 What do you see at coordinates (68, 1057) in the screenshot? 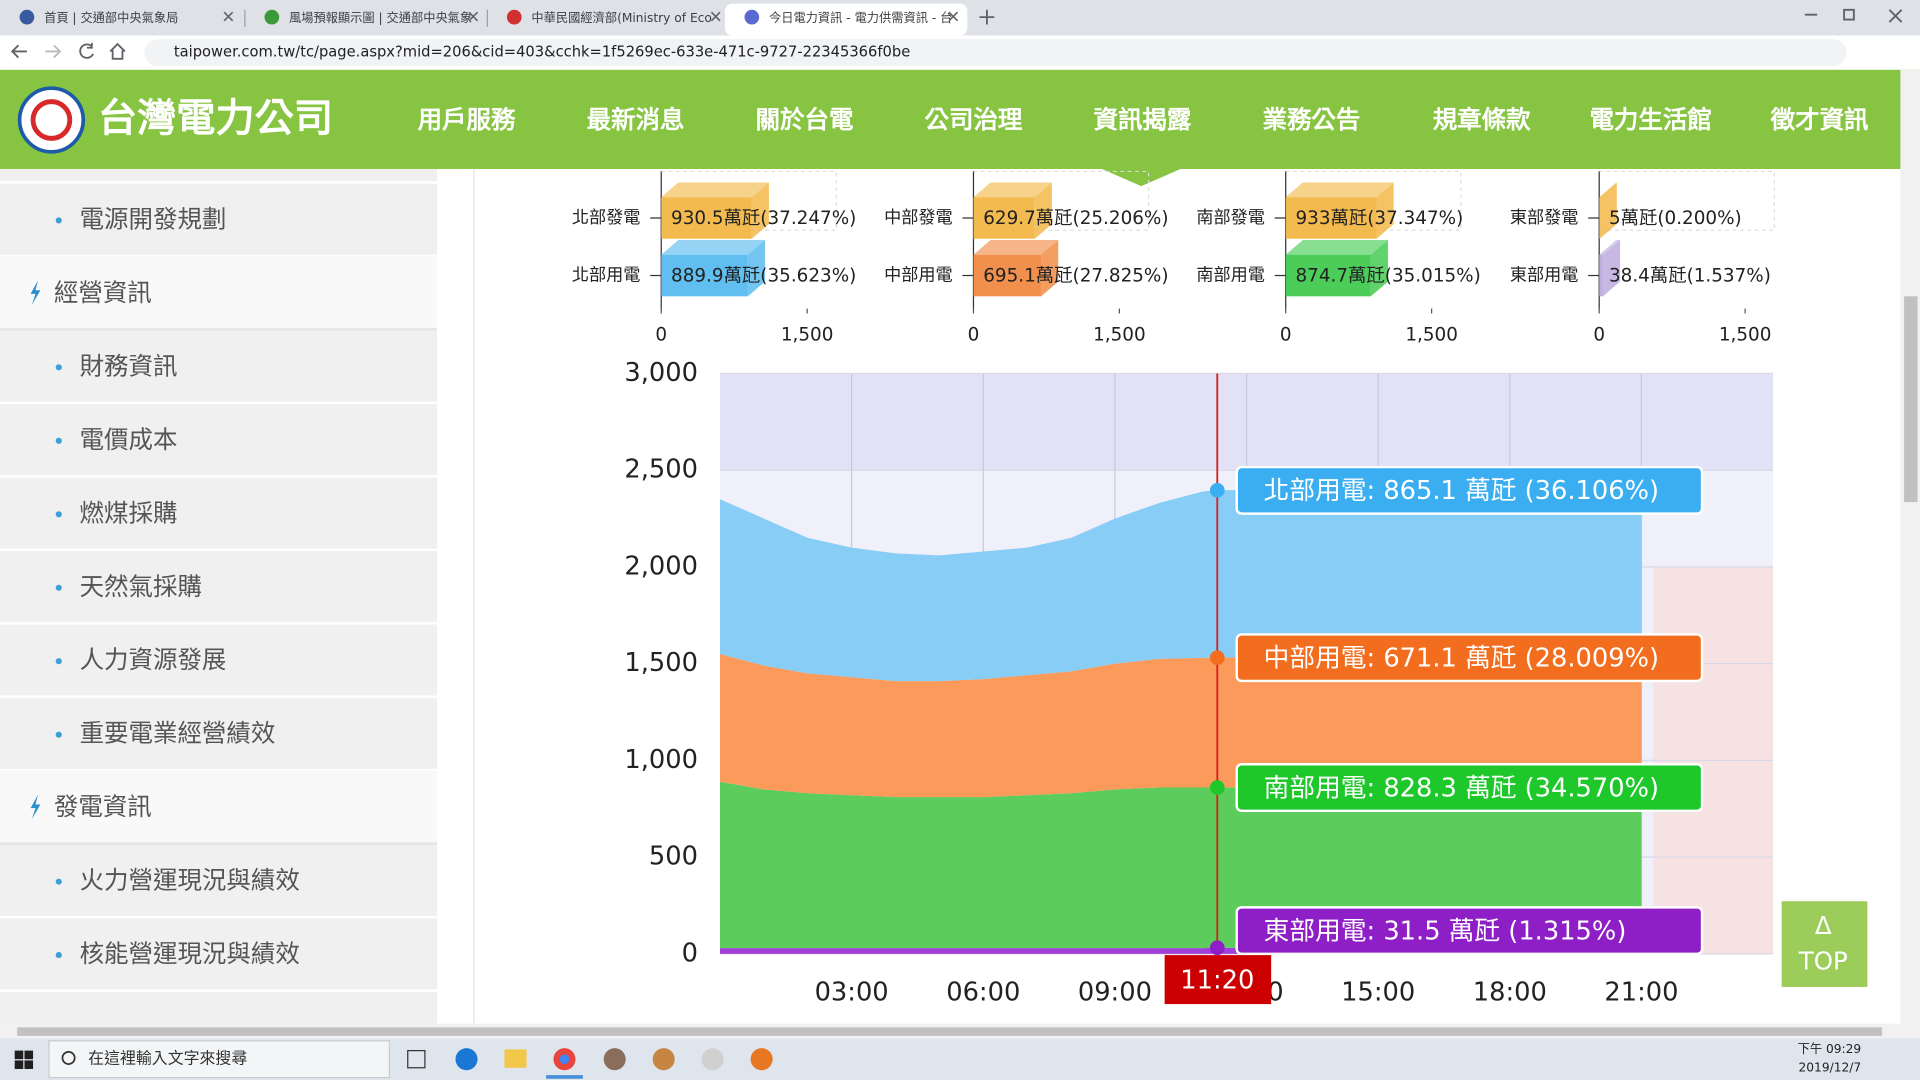
I see `search-icon` at bounding box center [68, 1057].